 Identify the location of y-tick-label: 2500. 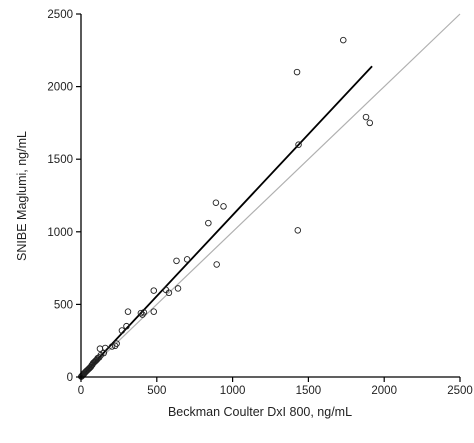
(60, 15).